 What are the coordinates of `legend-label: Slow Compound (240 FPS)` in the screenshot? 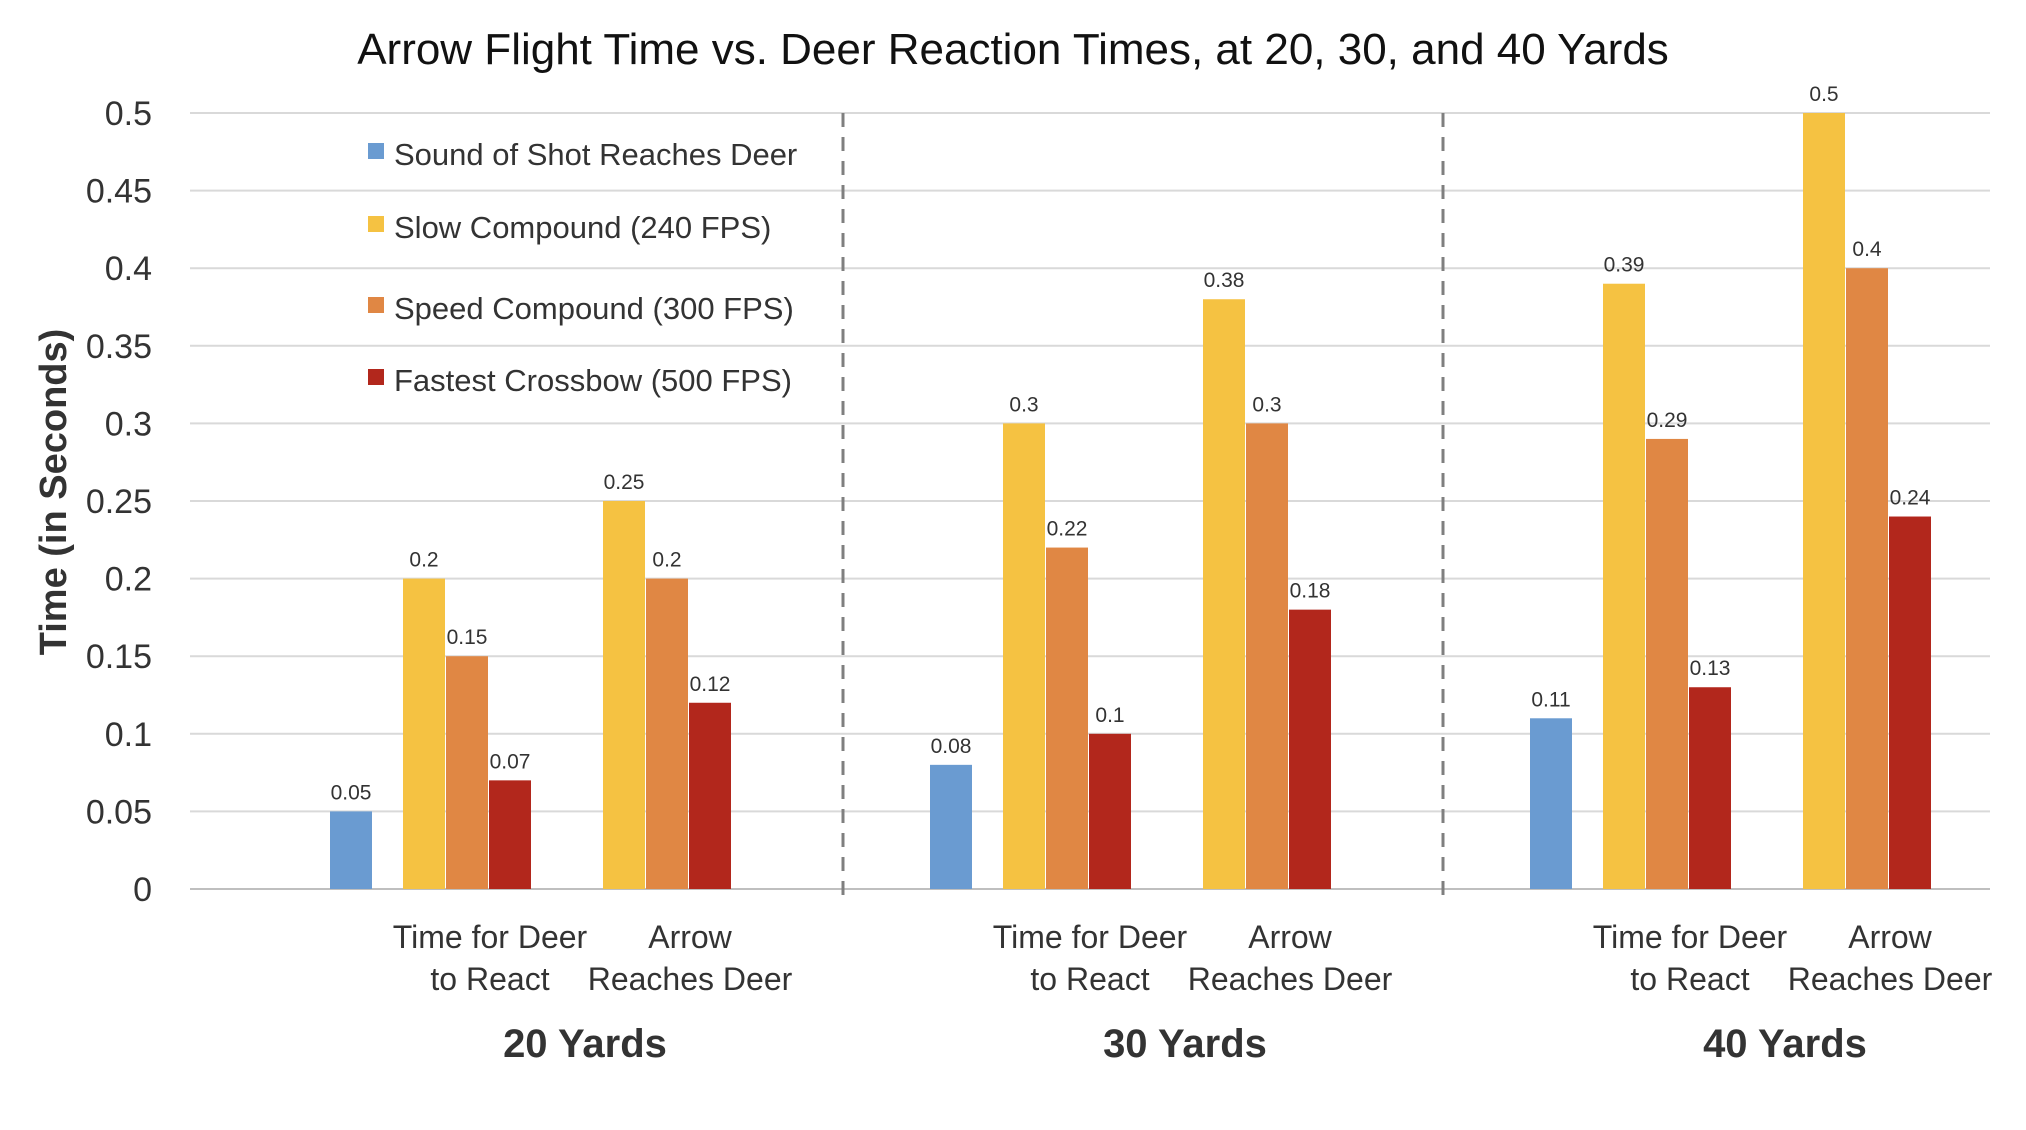 It's located at (582, 227).